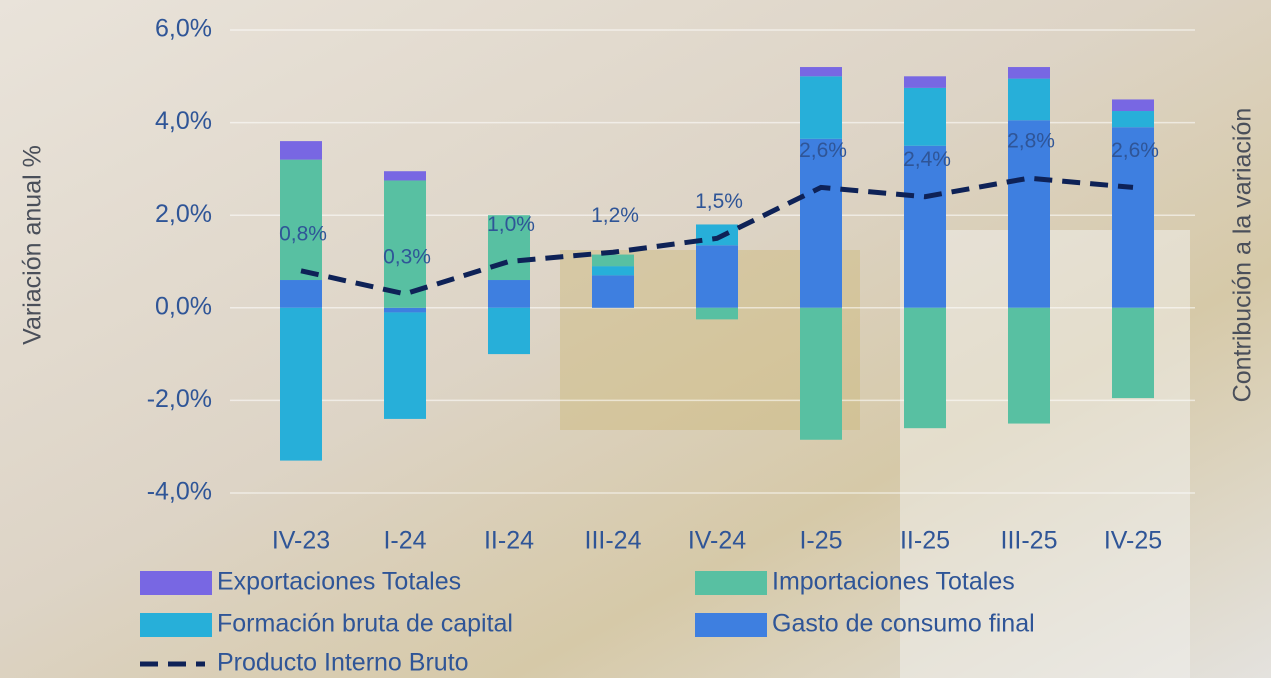 The height and width of the screenshot is (678, 1271). I want to click on x-tick-label: III-24, so click(613, 541).